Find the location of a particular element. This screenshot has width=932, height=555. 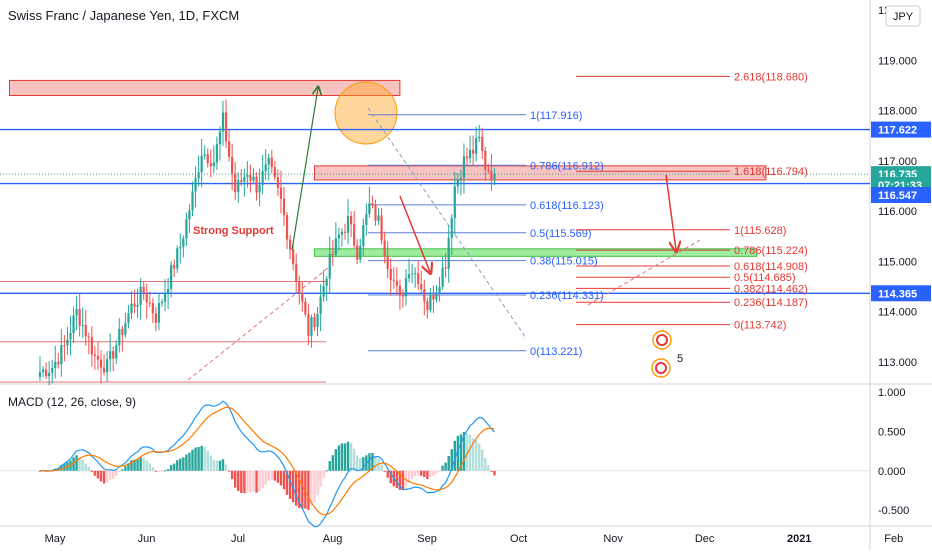

macd-tick-label: -0.500 is located at coordinates (893, 511).